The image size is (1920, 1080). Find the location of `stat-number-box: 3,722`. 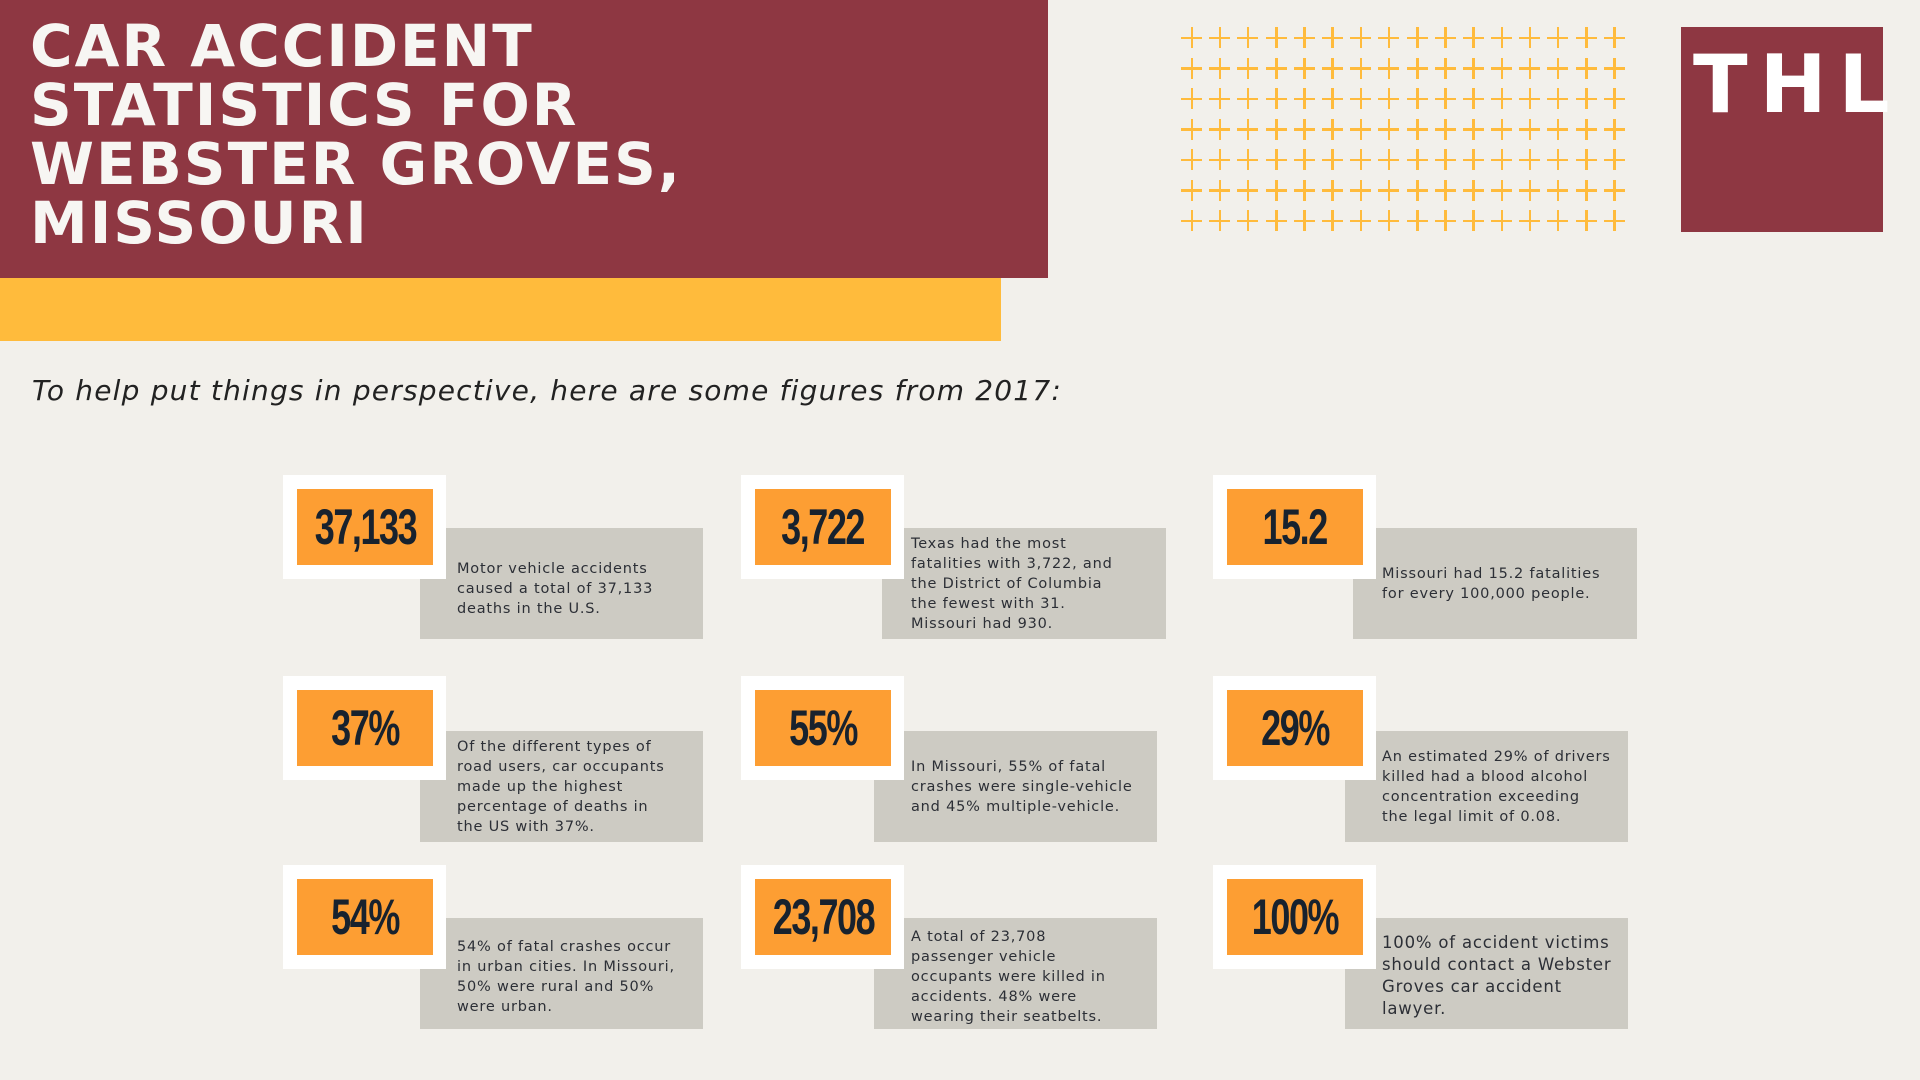

stat-number-box: 3,722 is located at coordinates (823, 527).